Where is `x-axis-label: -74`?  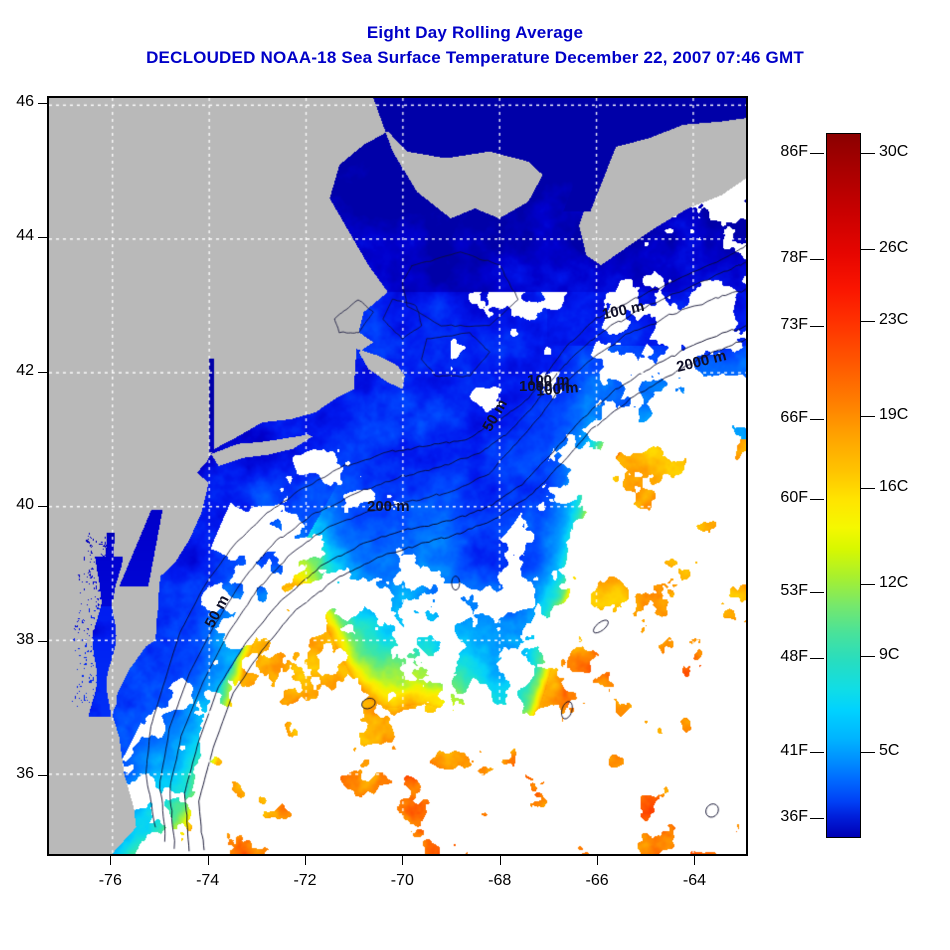
x-axis-label: -74 is located at coordinates (208, 880).